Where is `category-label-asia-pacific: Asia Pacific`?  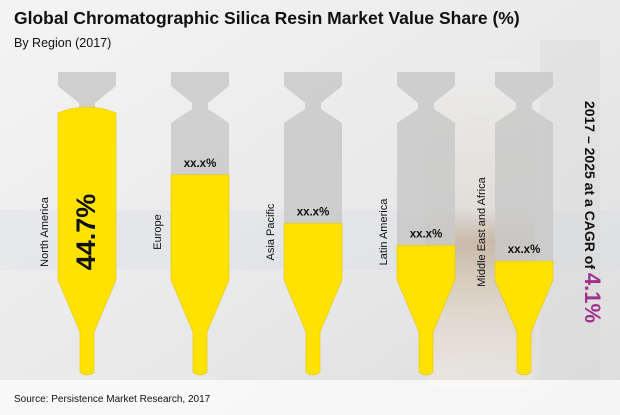 category-label-asia-pacific: Asia Pacific is located at coordinates (271, 231).